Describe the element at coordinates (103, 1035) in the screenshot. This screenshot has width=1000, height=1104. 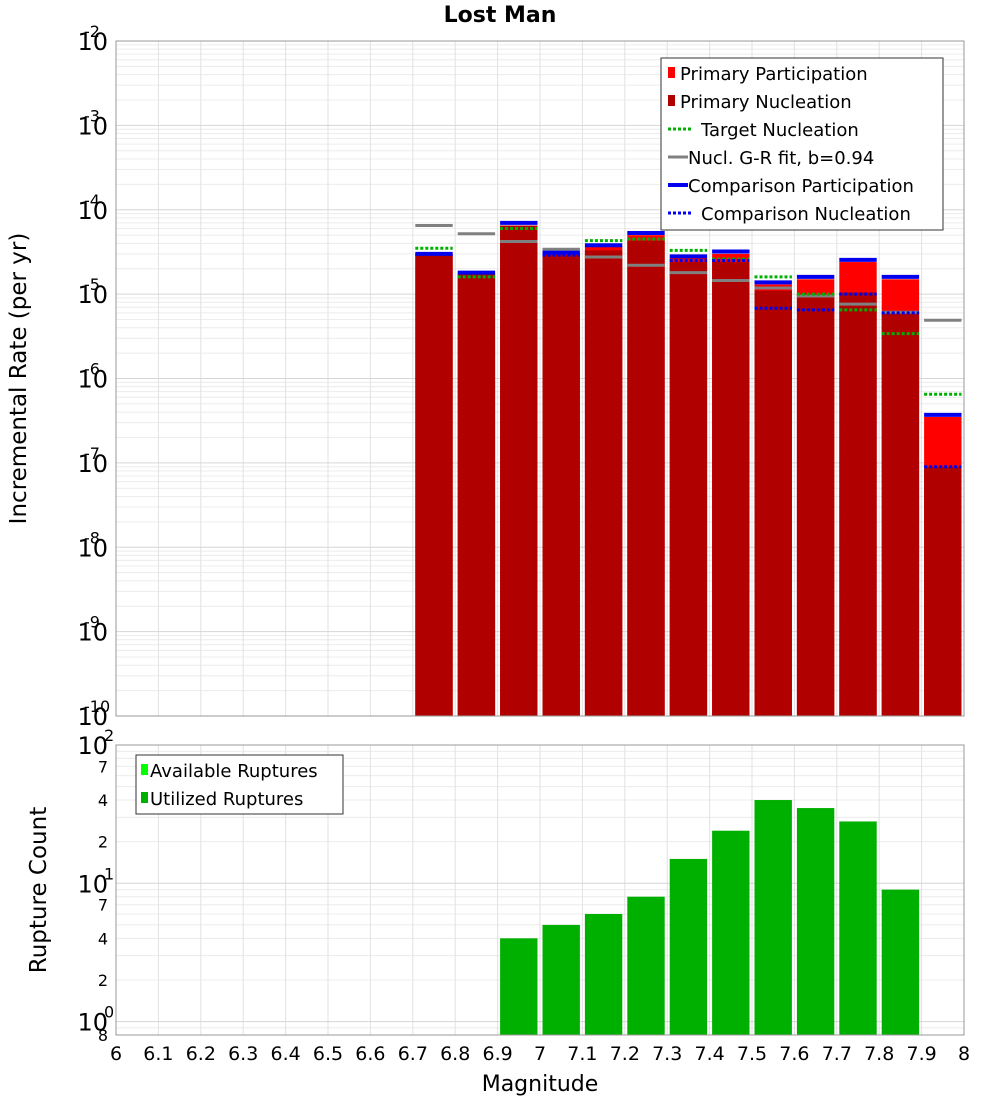
I see `count-y-minor-tick-label: 8` at that location.